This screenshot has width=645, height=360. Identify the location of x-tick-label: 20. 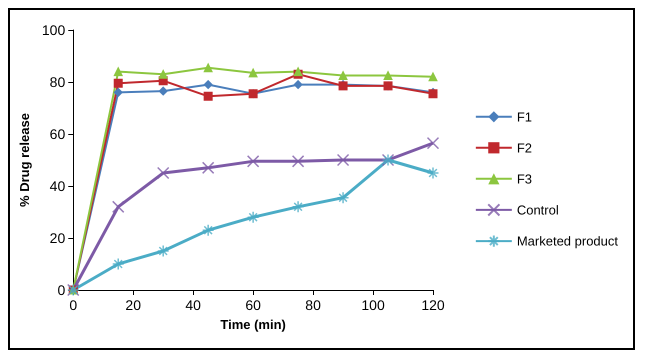
(133, 305).